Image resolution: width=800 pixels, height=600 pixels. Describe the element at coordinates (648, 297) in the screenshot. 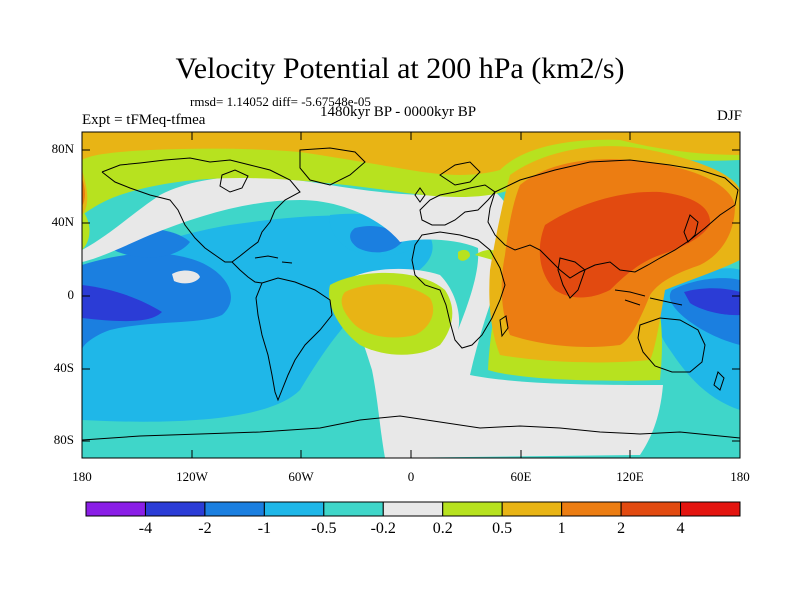

I see `coast-indonesia` at that location.